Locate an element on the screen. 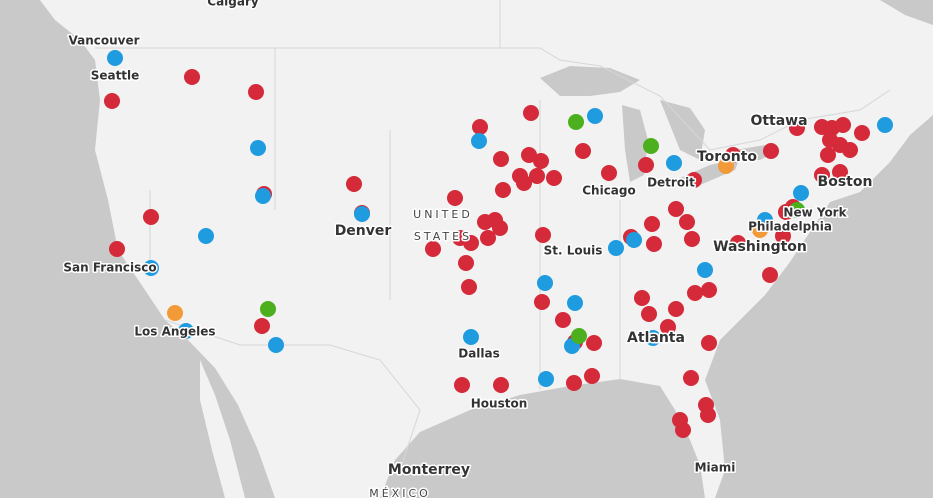  place-label: Los Angeles is located at coordinates (174, 332).